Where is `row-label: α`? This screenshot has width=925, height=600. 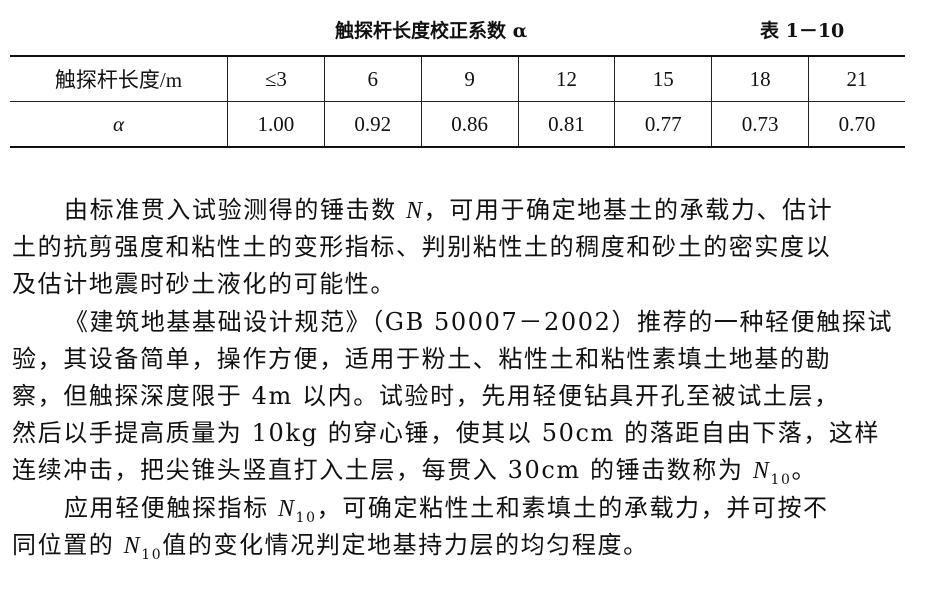 row-label: α is located at coordinates (119, 124).